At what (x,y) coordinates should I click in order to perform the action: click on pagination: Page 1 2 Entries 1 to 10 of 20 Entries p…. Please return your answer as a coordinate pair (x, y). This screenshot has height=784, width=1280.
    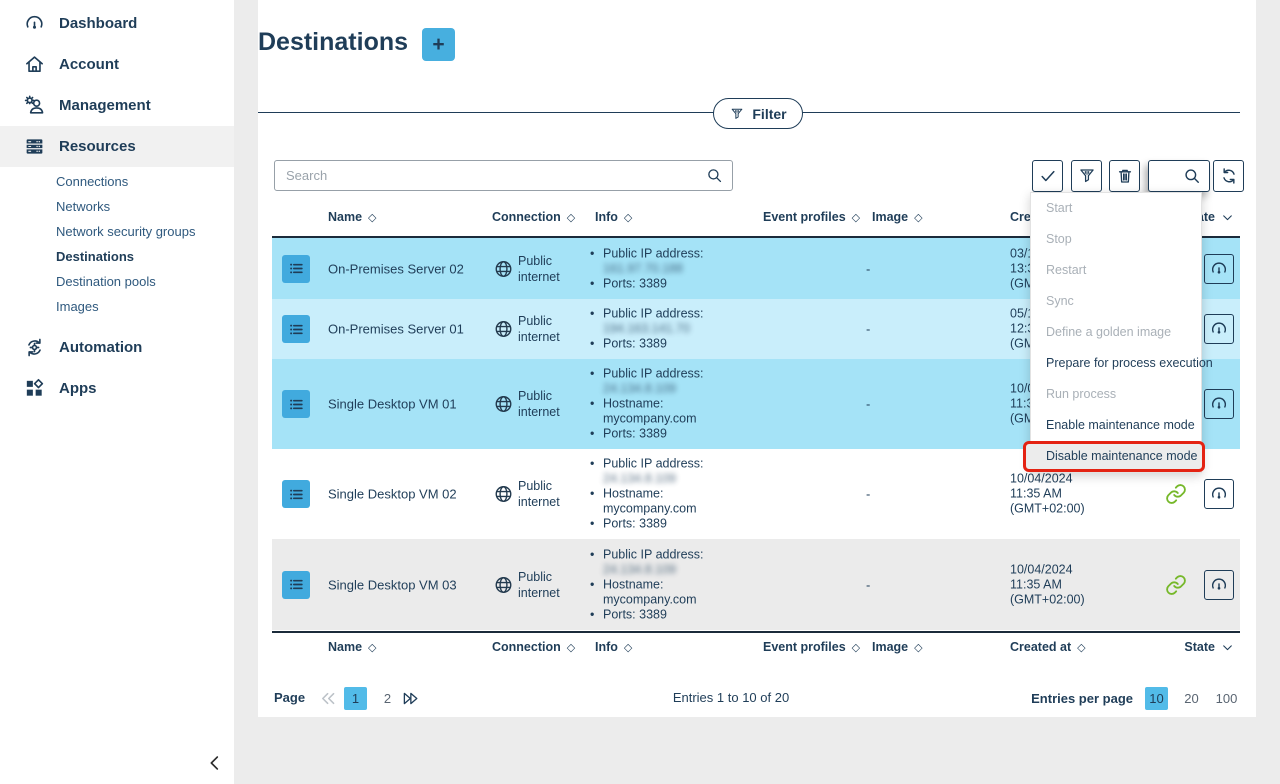
    Looking at the image, I should click on (749, 699).